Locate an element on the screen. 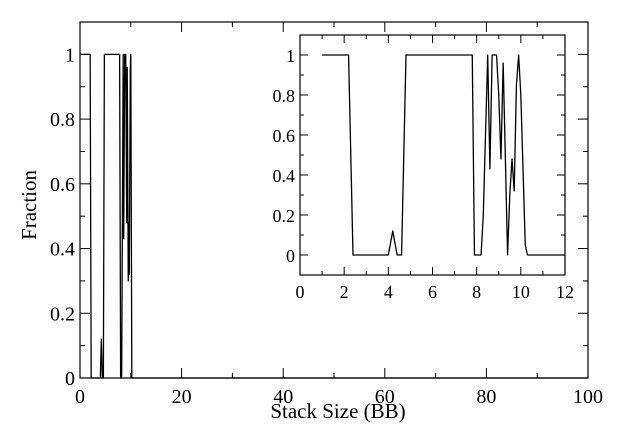 Image resolution: width=623 pixels, height=440 pixels. main-x-tick-label: 0 is located at coordinates (80, 397).